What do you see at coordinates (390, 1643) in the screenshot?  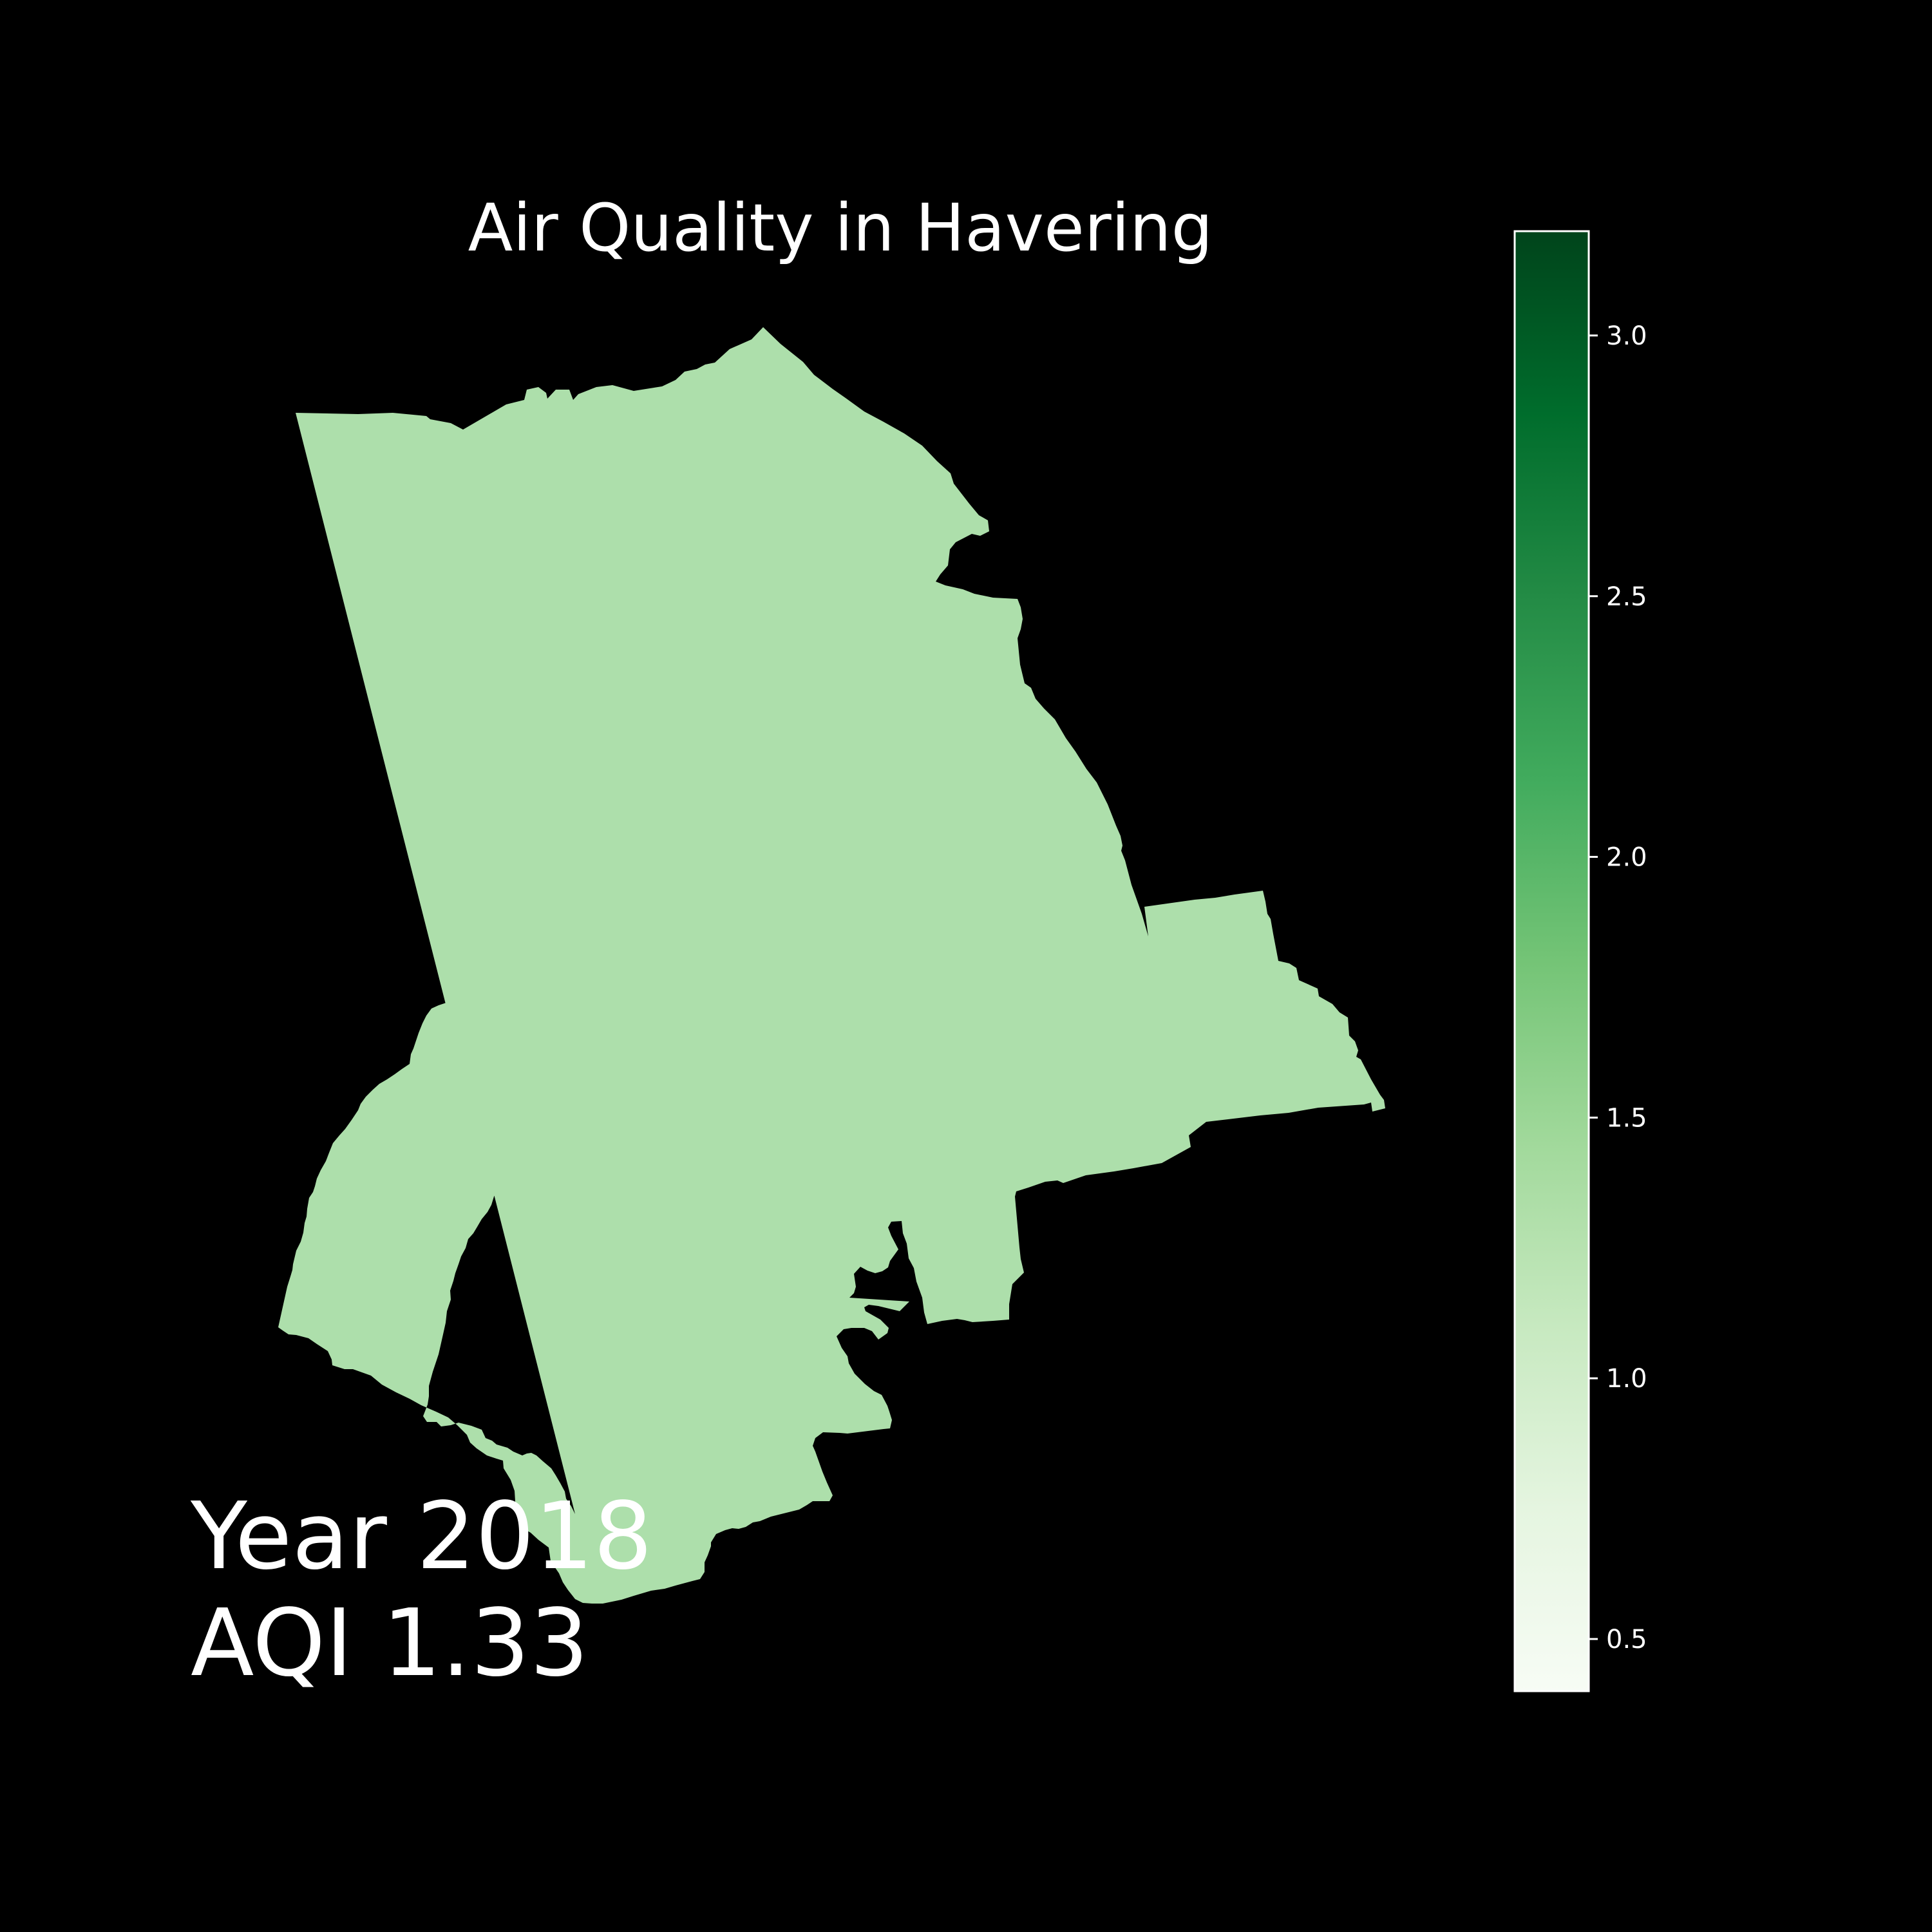 I see `aqi-annotation: AQI 1.33` at bounding box center [390, 1643].